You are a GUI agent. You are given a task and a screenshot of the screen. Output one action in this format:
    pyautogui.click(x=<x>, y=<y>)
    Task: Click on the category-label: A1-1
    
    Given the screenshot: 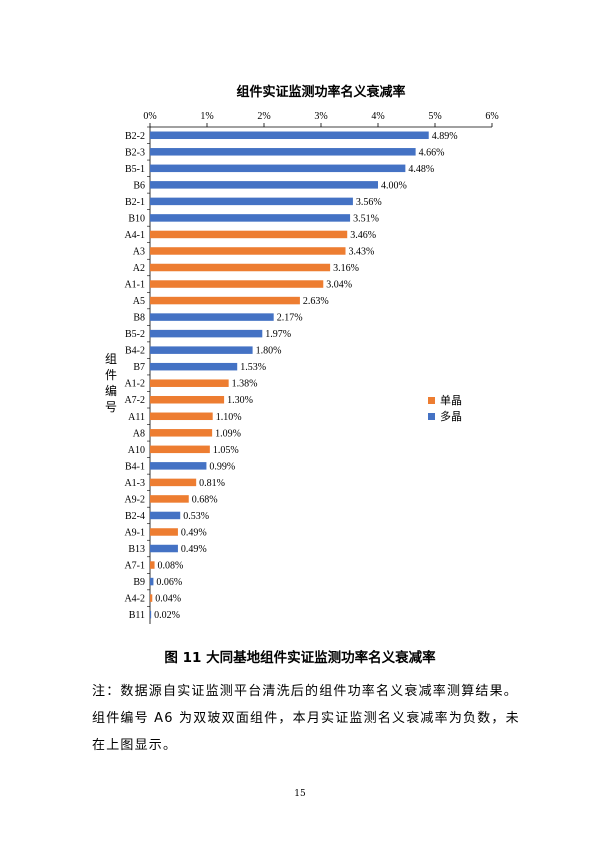 What is the action you would take?
    pyautogui.click(x=134, y=285)
    